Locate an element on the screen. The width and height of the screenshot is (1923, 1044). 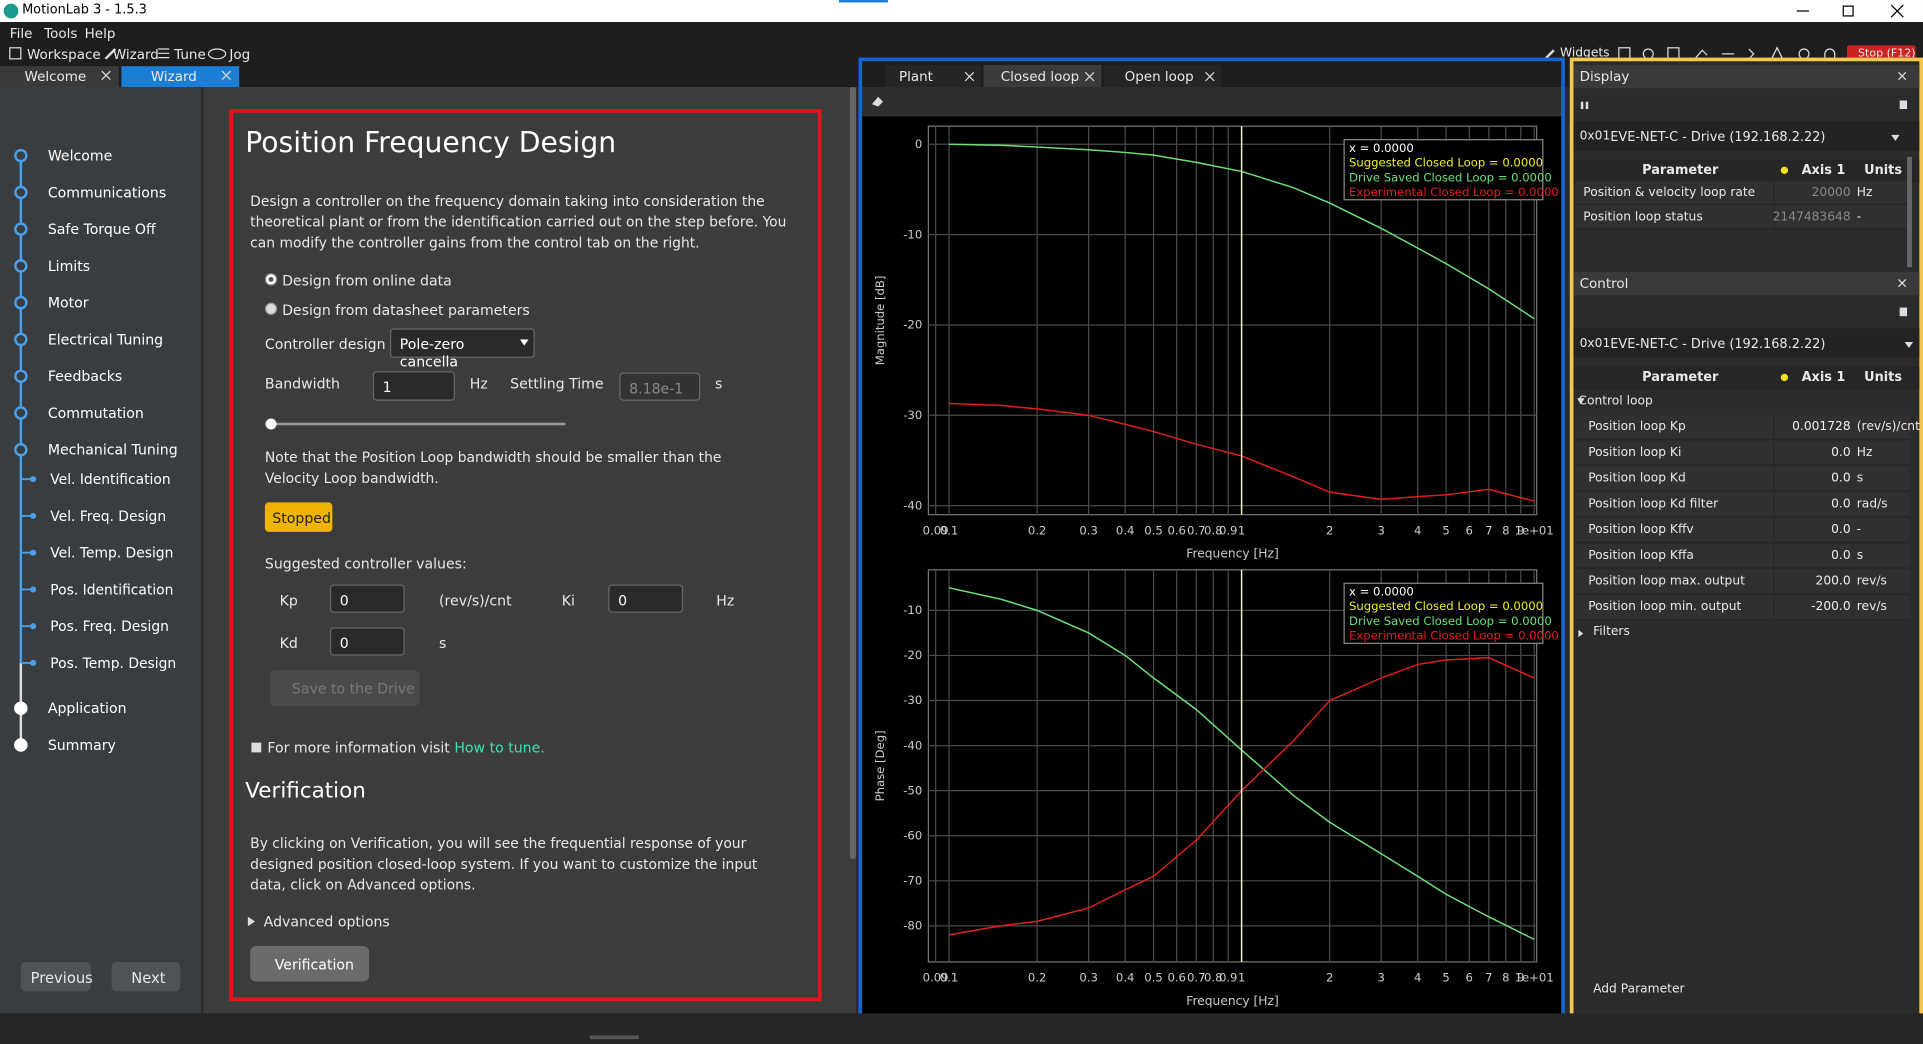
step-label: Pos. Identification is located at coordinates (111, 590).